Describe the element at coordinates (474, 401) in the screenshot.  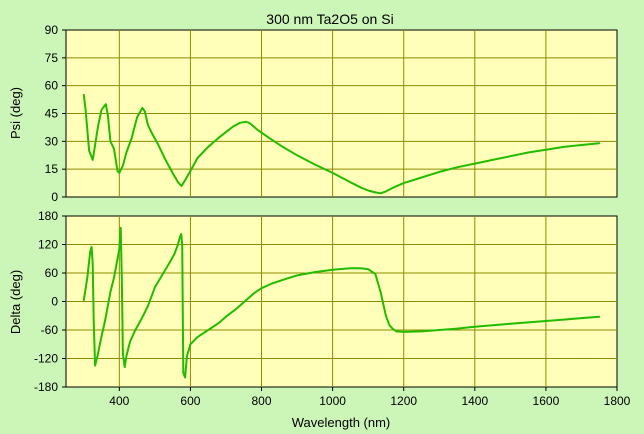
I see `delta-x-tick-label: 1400` at that location.